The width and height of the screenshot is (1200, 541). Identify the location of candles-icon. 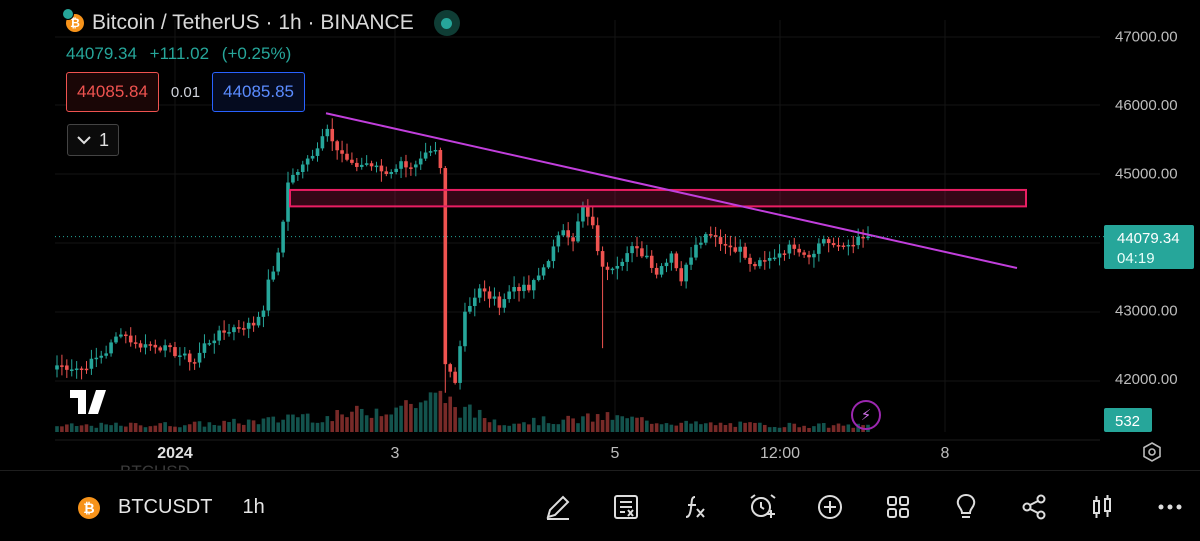
(1102, 507).